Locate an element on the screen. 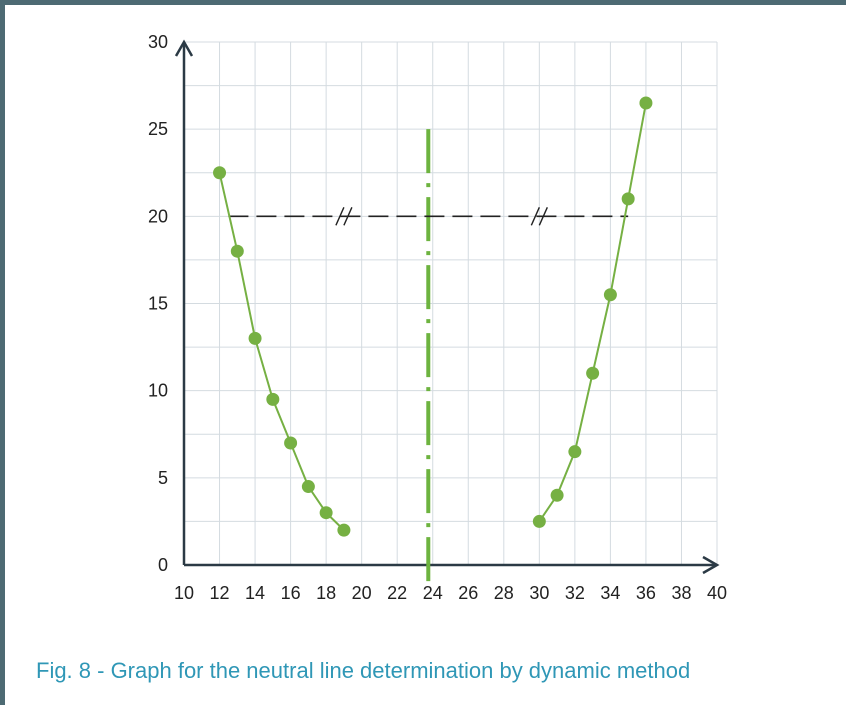  x-tick-label: 18 is located at coordinates (326, 593).